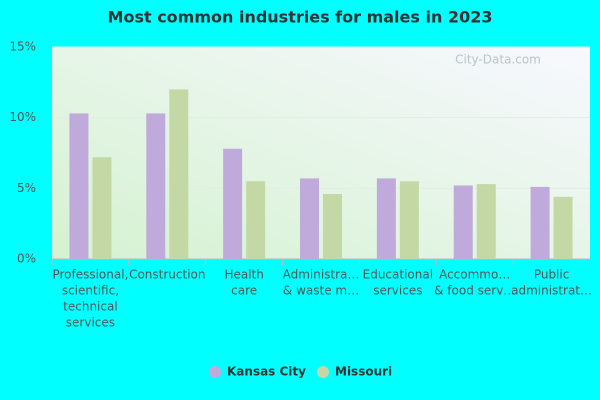 Image resolution: width=600 pixels, height=400 pixels. Describe the element at coordinates (22, 47) in the screenshot. I see `y-tick-label: 15%` at that location.